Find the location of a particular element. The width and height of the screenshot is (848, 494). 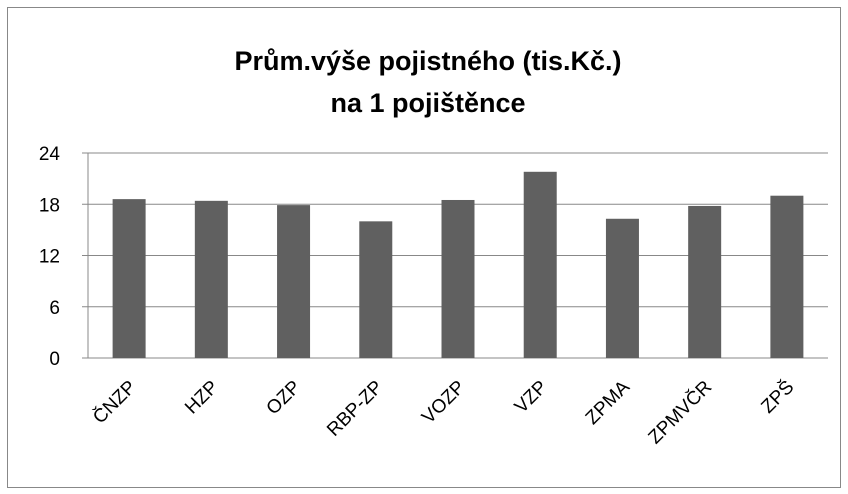

y-tick-label: 0 is located at coordinates (54, 359).